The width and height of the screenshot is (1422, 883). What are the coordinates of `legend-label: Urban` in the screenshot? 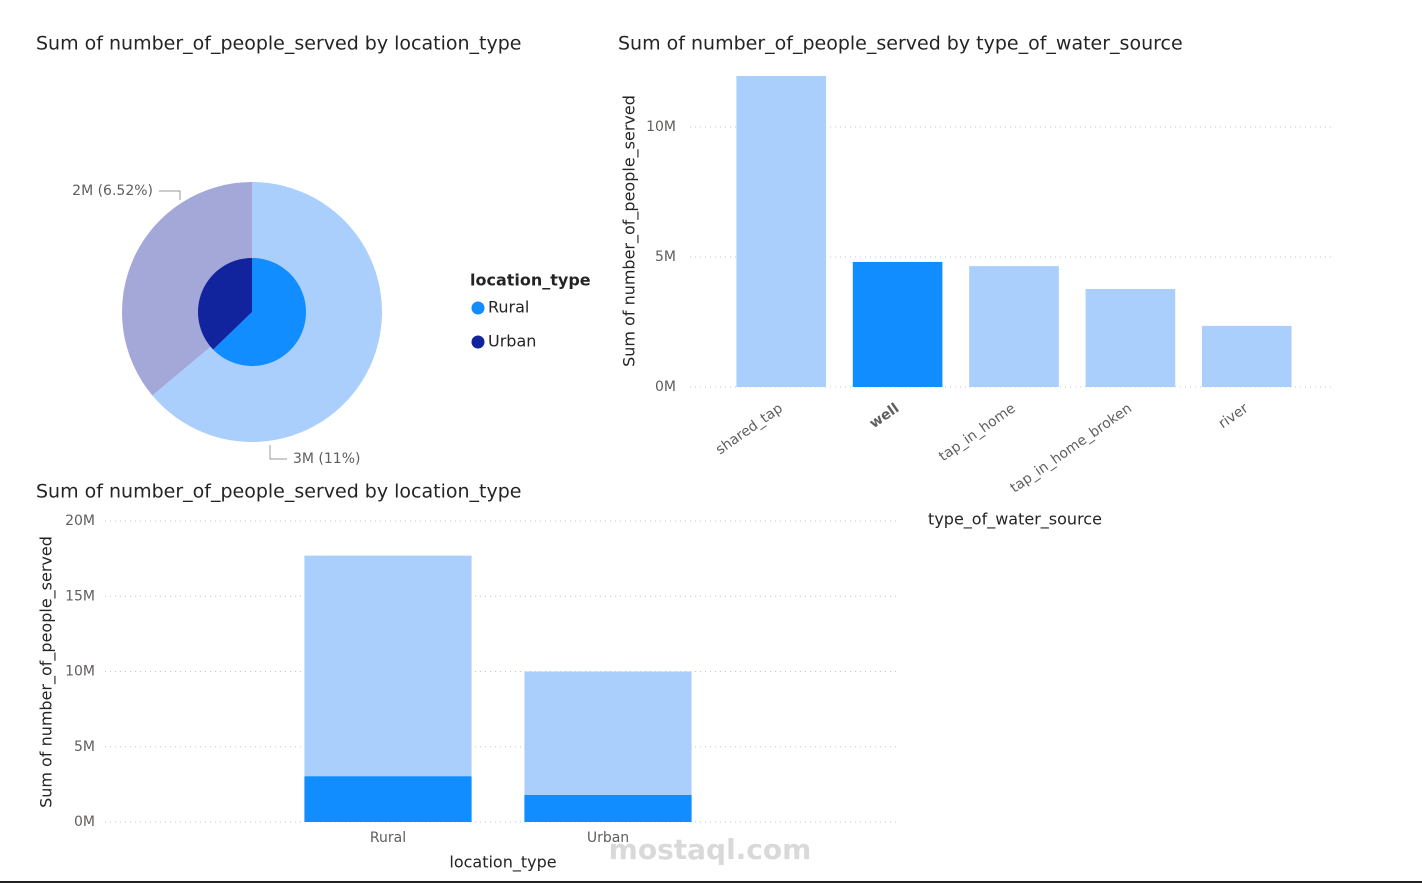 It's located at (512, 341).